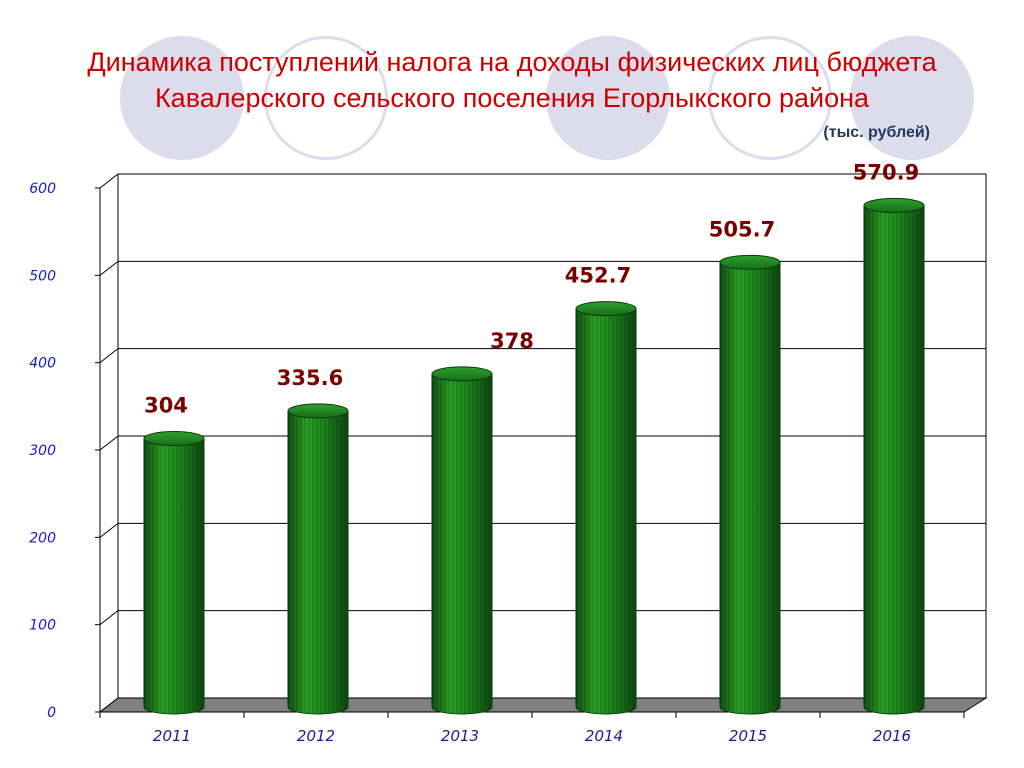 The width and height of the screenshot is (1024, 768). I want to click on y-tick-label: 0, so click(51, 713).